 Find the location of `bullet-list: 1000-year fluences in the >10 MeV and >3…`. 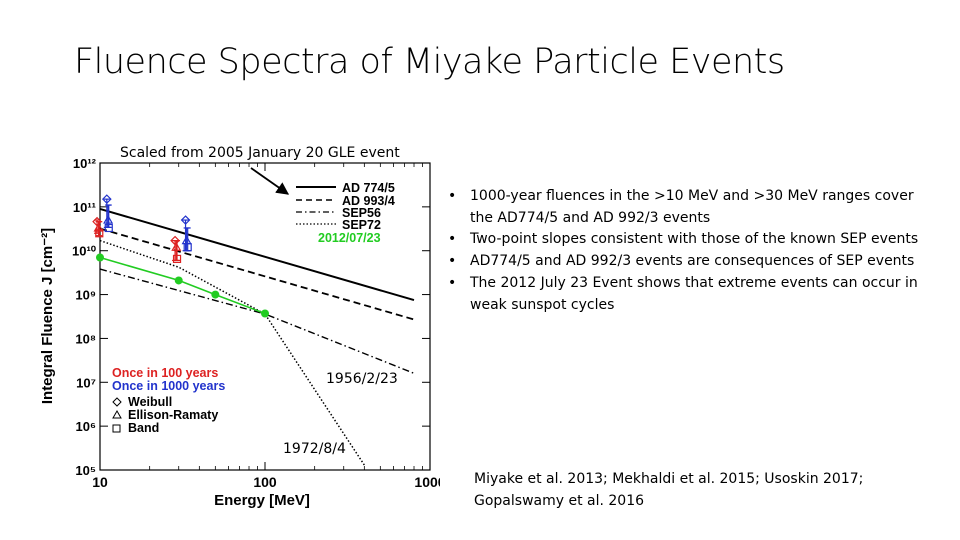

bullet-list: 1000-year fluences in the >10 MeV and >3… is located at coordinates (693, 251).